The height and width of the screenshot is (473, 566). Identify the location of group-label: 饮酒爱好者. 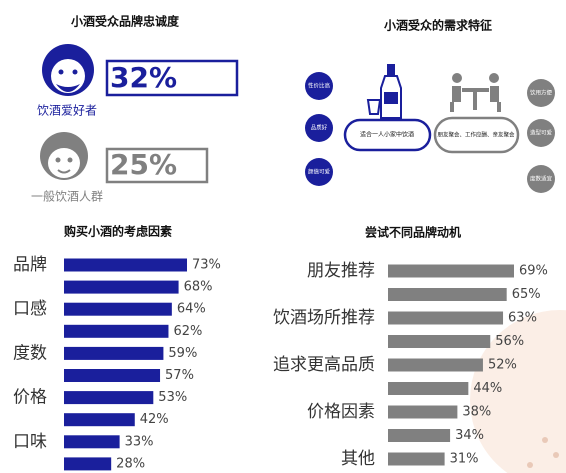
(67, 111).